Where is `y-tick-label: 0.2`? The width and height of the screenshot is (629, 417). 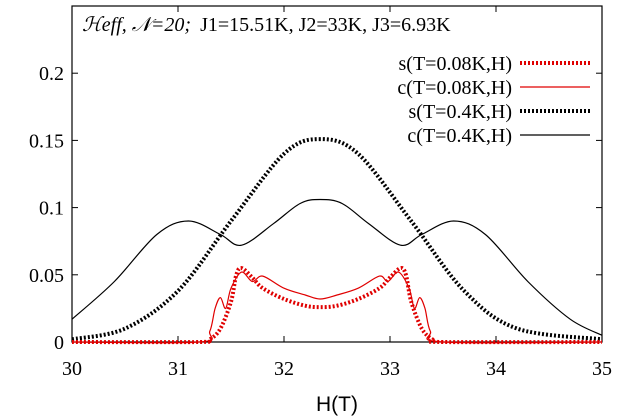 y-tick-label: 0.2 is located at coordinates (51, 74).